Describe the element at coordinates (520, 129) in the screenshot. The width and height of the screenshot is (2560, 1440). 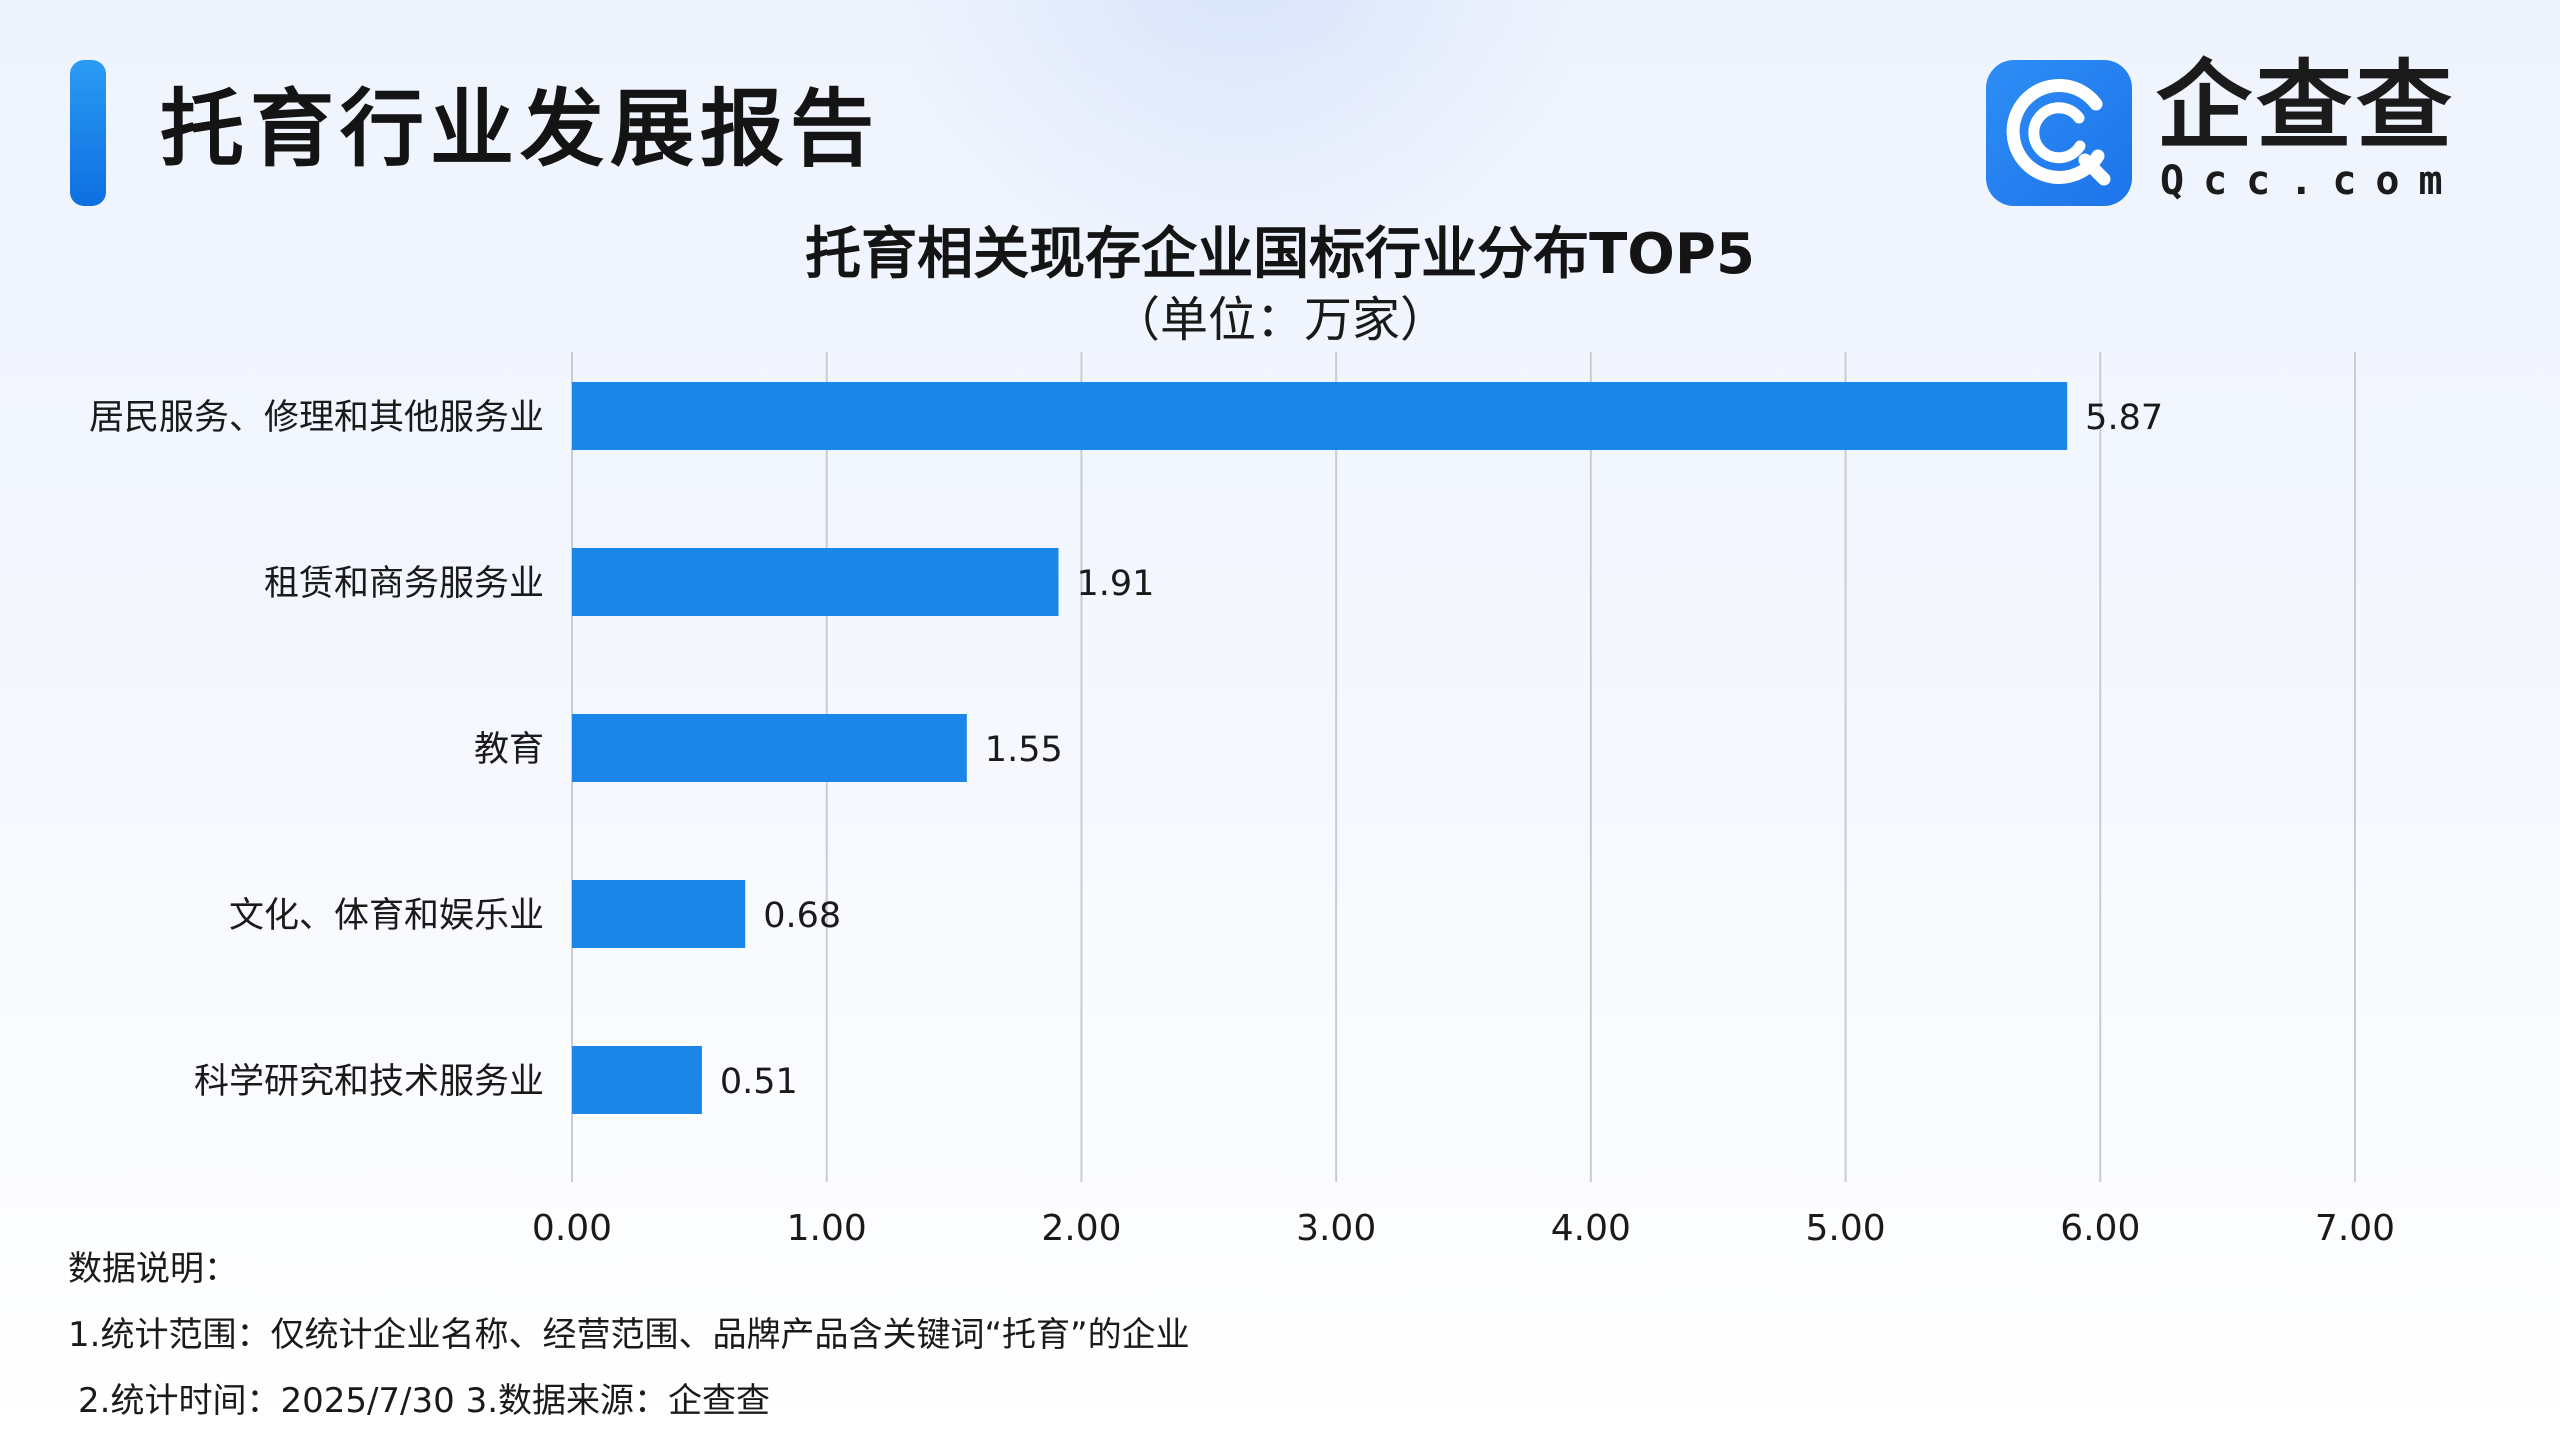
I see `report-title: 托育行业发展报告` at that location.